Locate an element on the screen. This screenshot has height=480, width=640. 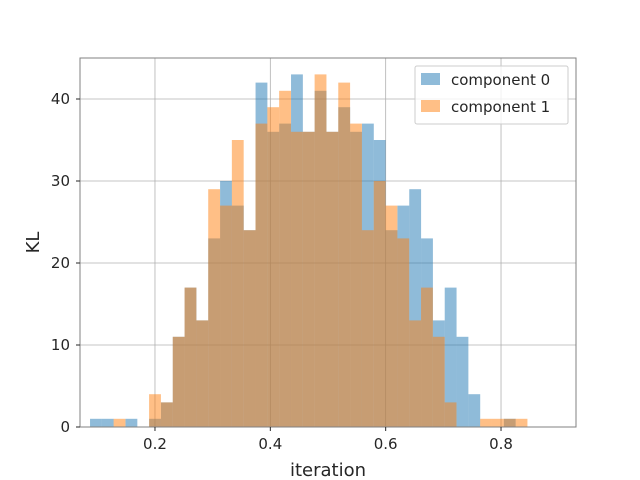
legend-label-component-0: component 0 is located at coordinates (500, 80).